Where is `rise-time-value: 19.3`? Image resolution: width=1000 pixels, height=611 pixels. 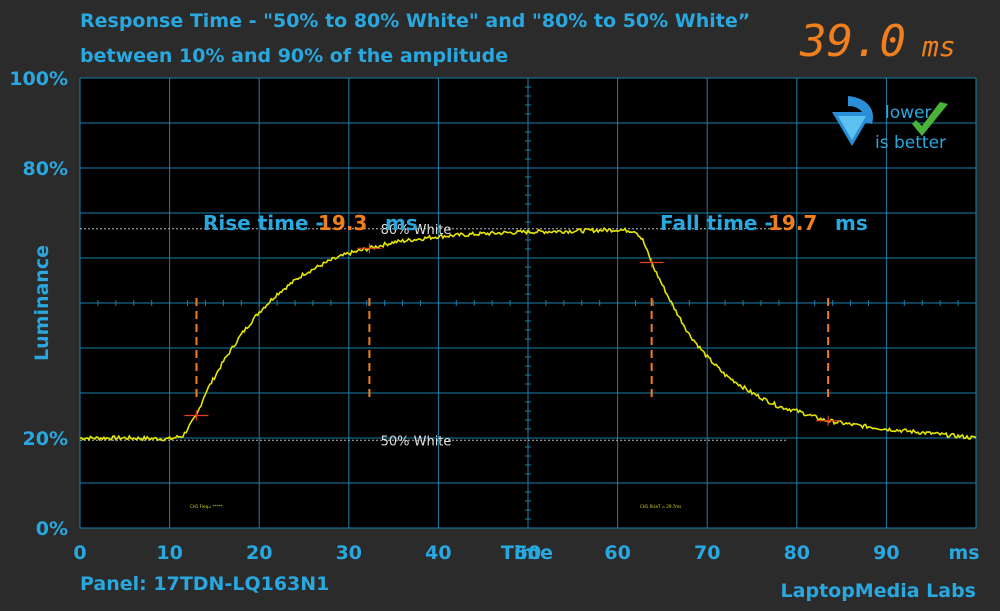 rise-time-value: 19.3 is located at coordinates (342, 223).